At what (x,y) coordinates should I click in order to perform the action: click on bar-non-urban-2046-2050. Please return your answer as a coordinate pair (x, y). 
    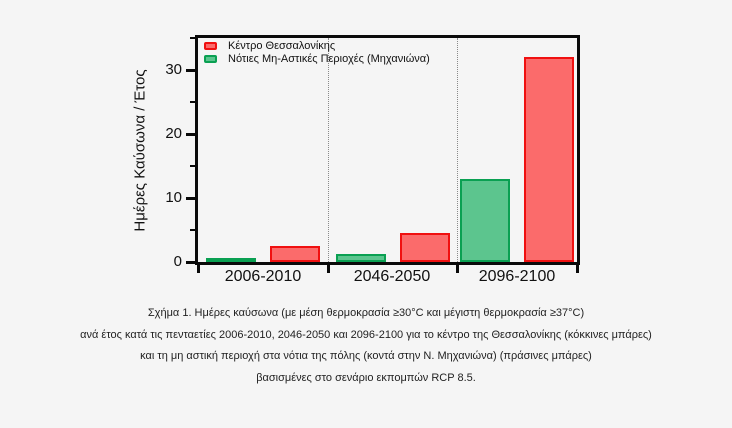
    Looking at the image, I should click on (360, 258).